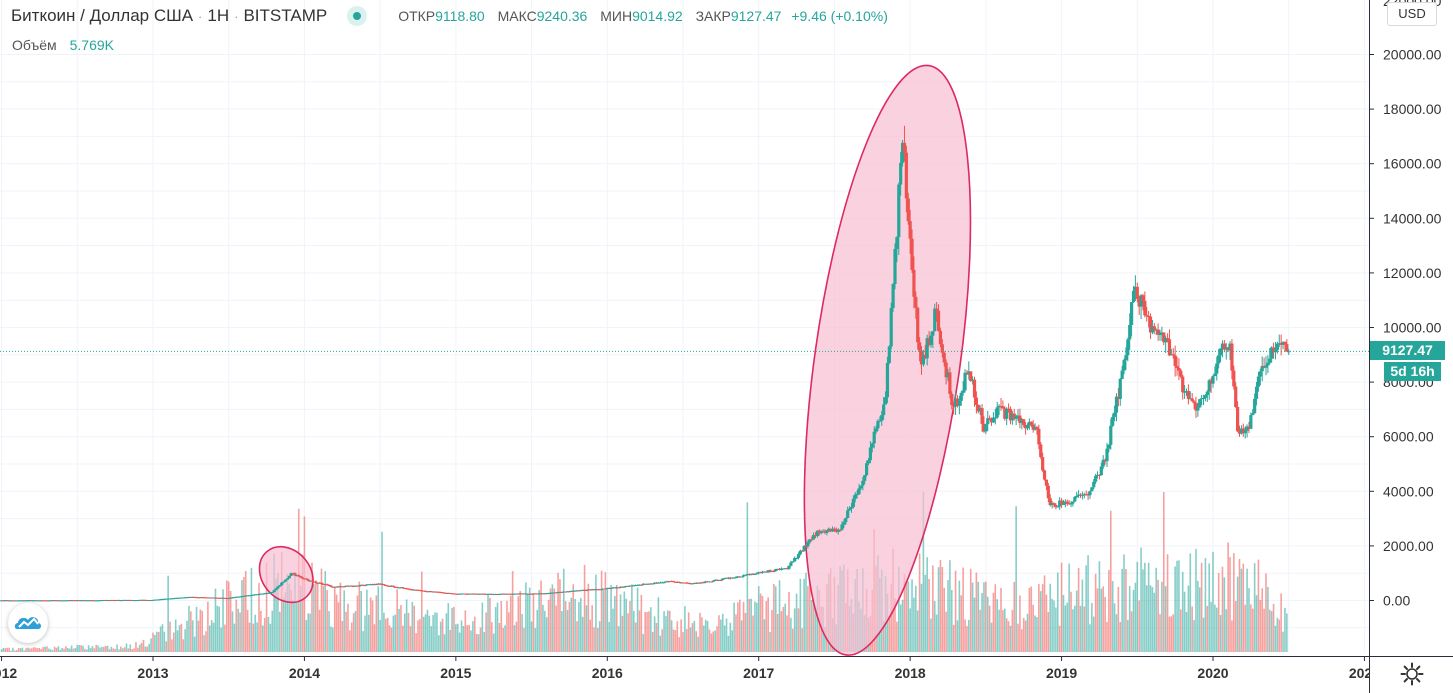 The image size is (1453, 693). Describe the element at coordinates (726, 674) in the screenshot. I see `time-axis: 2012201320142015201620172018201920202021` at that location.